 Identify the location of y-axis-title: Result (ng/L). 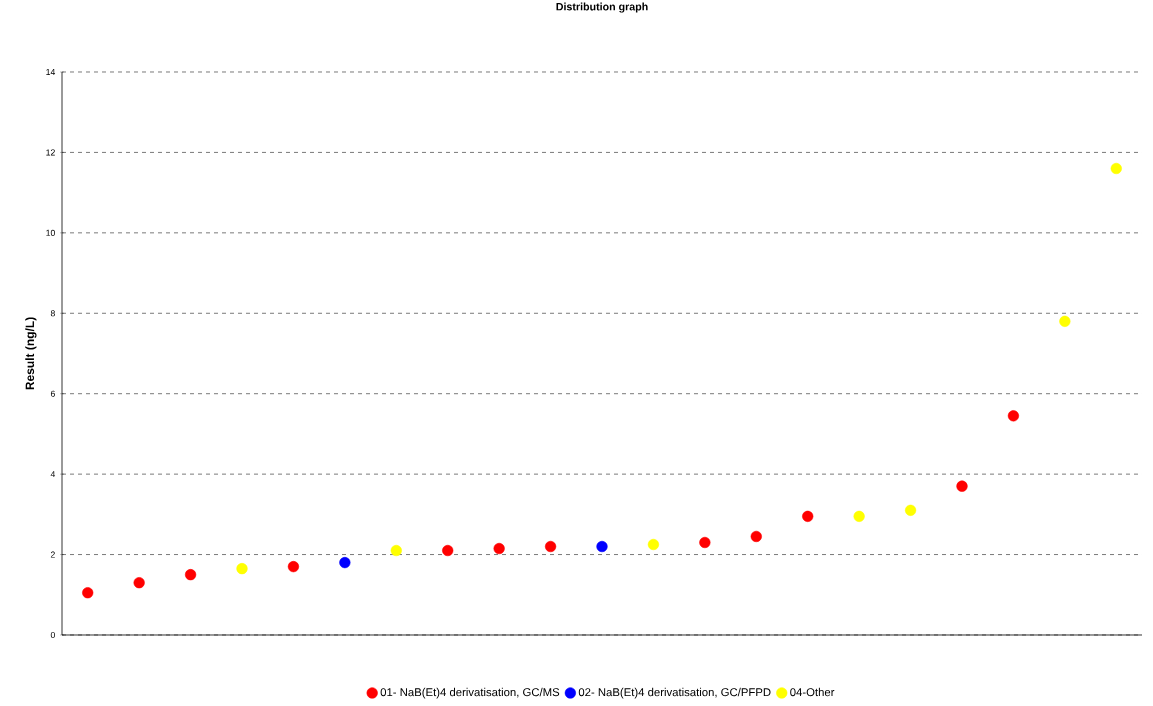
(31, 353).